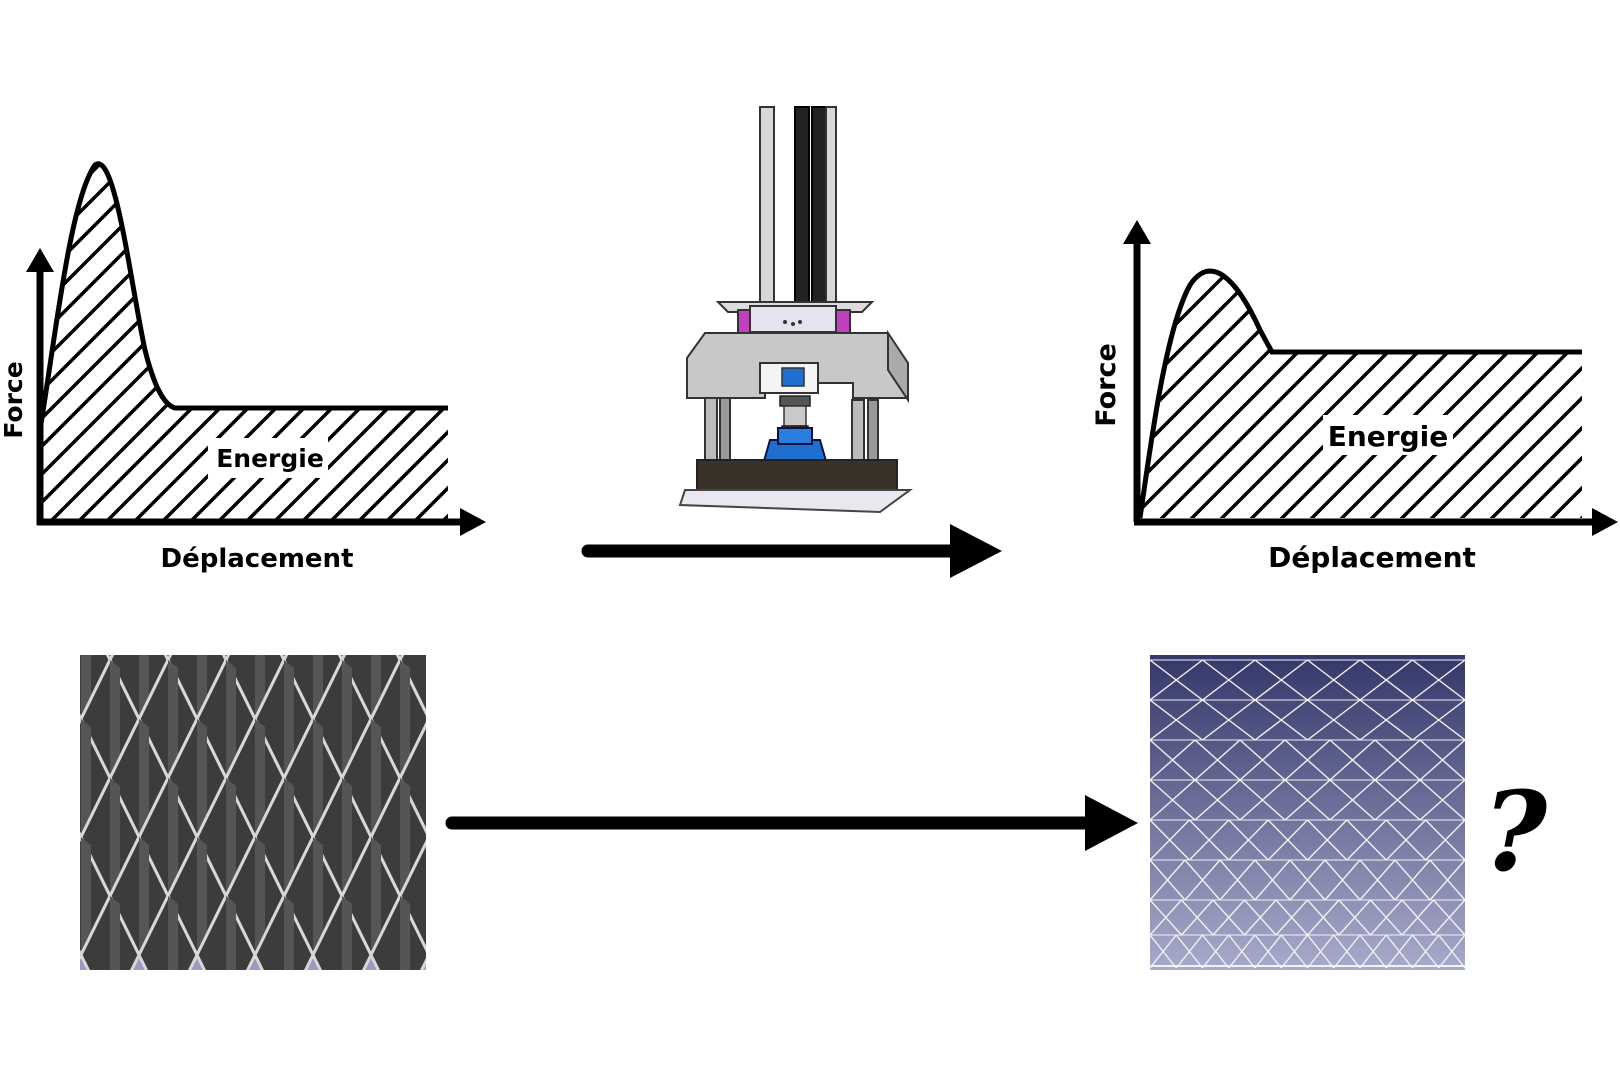  Describe the element at coordinates (1137, 232) in the screenshot. I see `right-y-axis-arrowhead` at that location.